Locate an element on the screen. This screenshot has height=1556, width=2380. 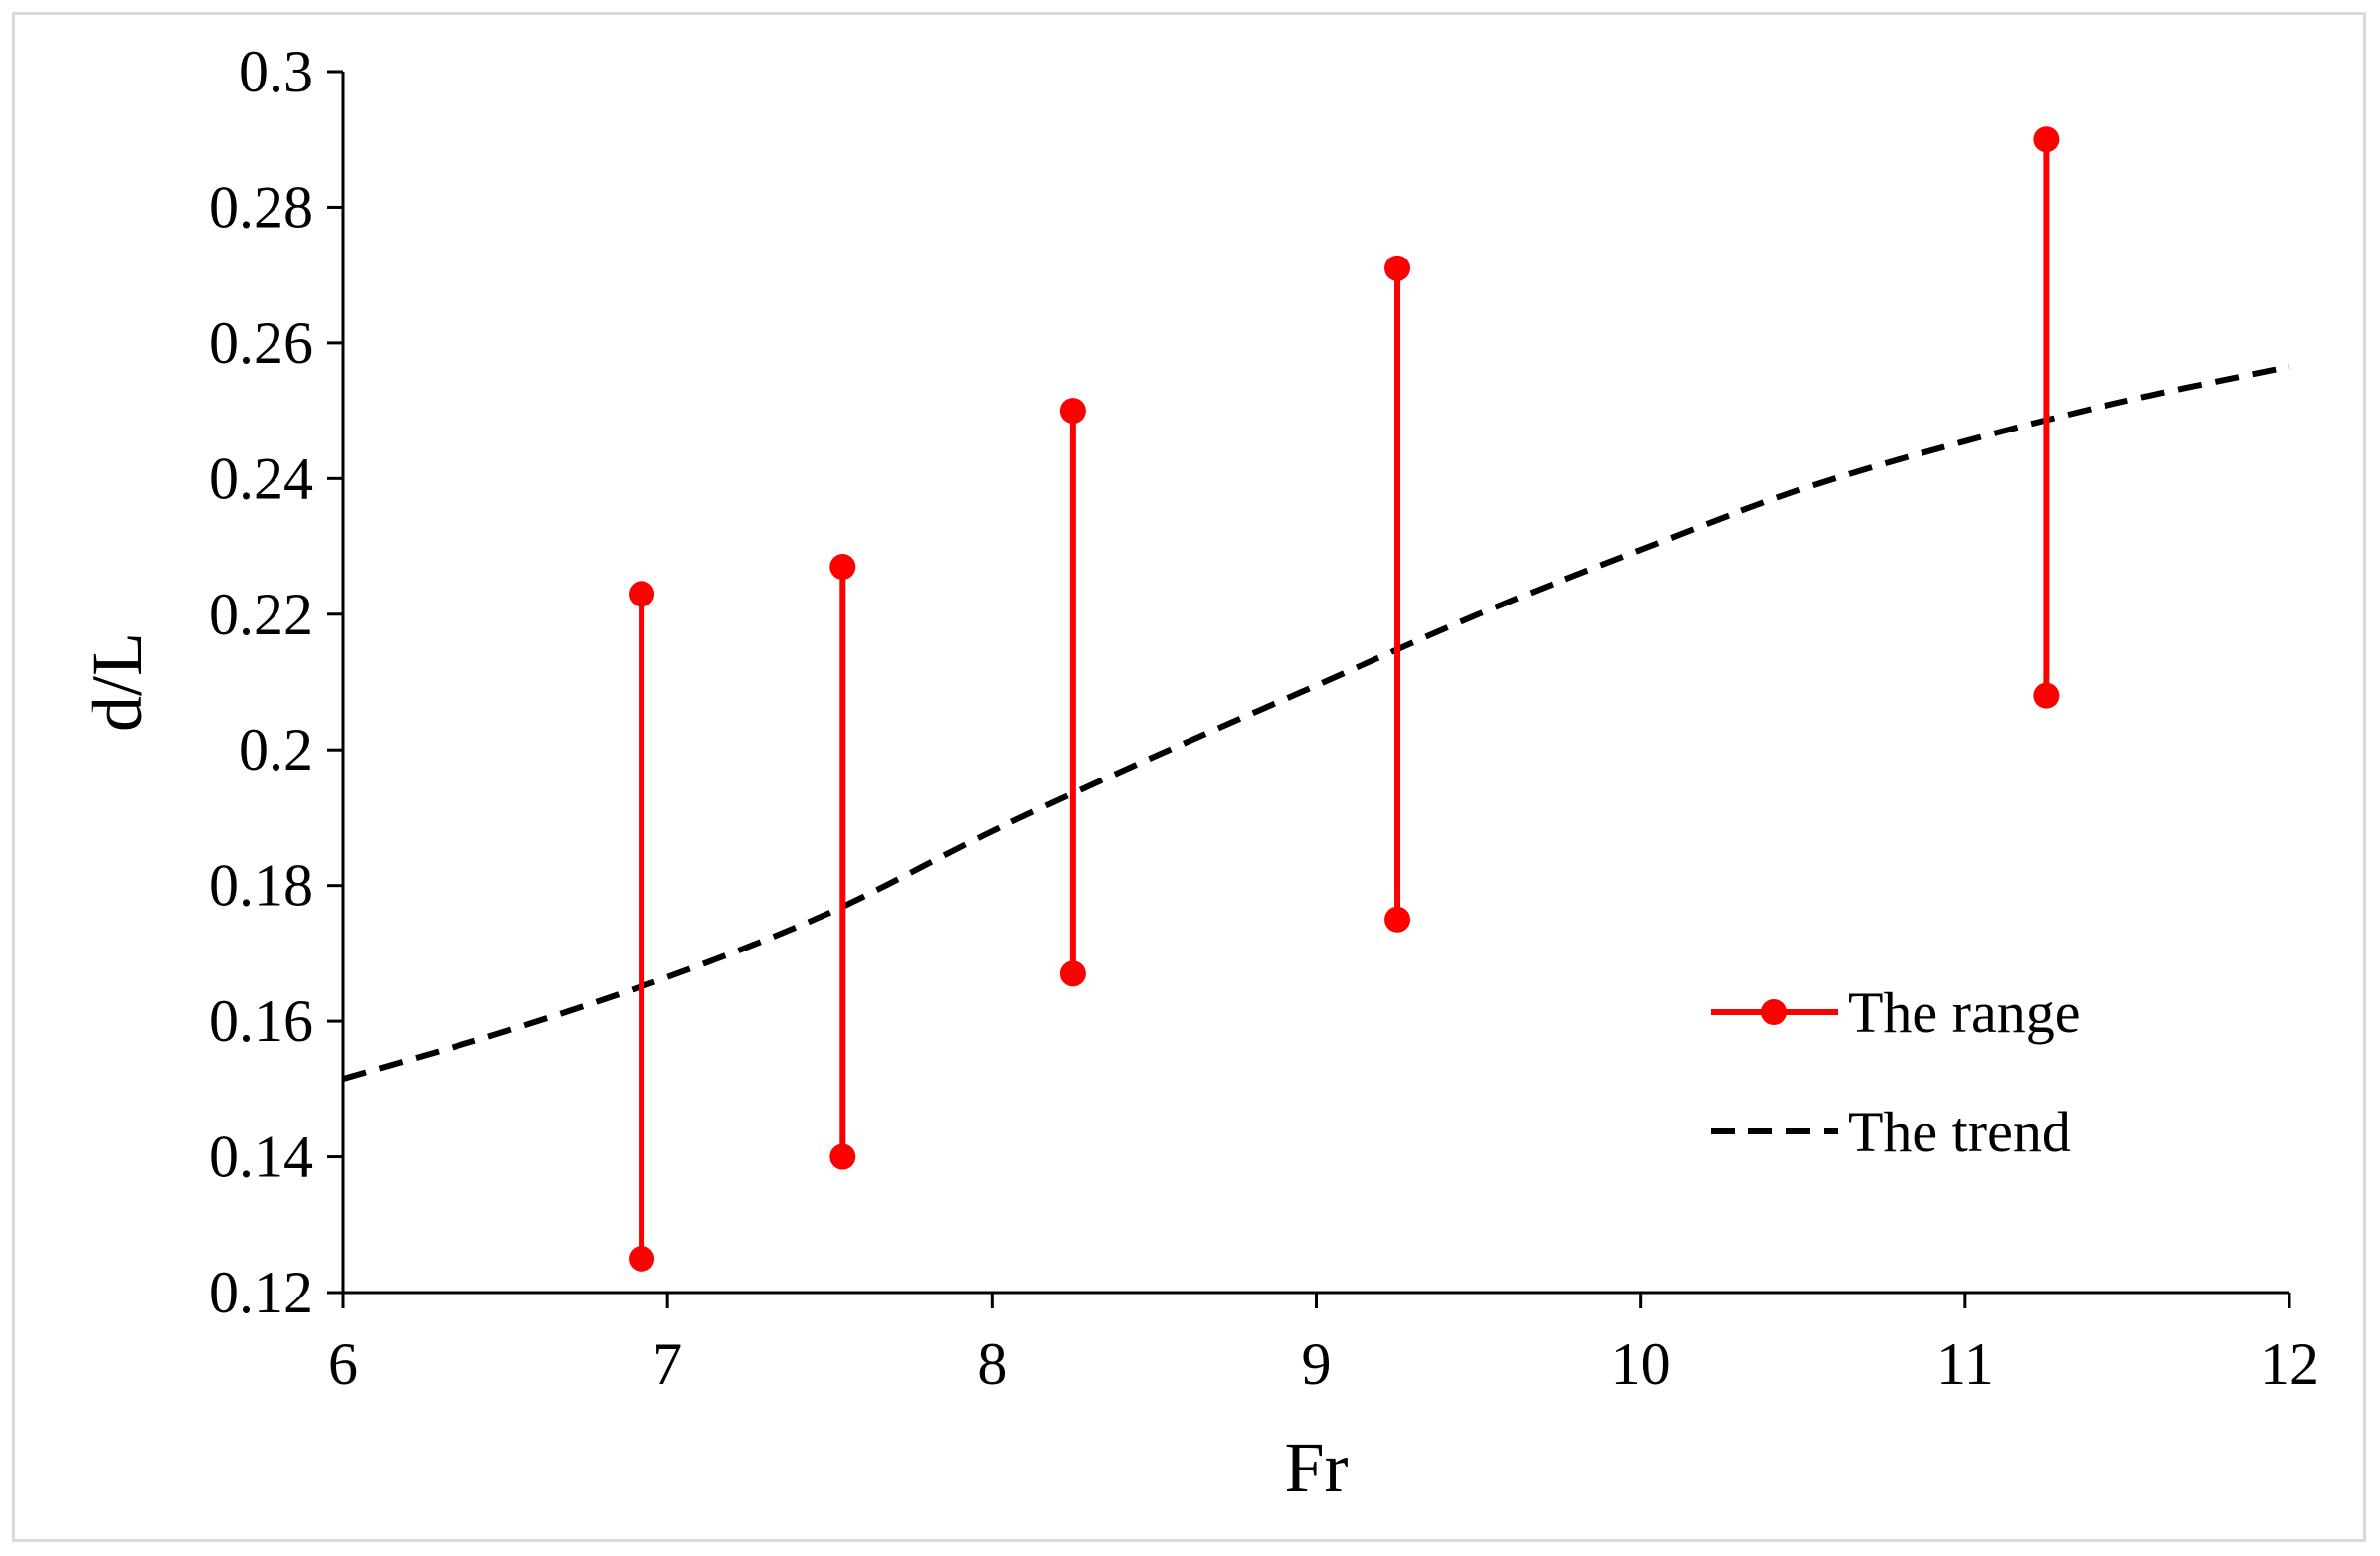
y-tick-label: 0.28 is located at coordinates (261, 207).